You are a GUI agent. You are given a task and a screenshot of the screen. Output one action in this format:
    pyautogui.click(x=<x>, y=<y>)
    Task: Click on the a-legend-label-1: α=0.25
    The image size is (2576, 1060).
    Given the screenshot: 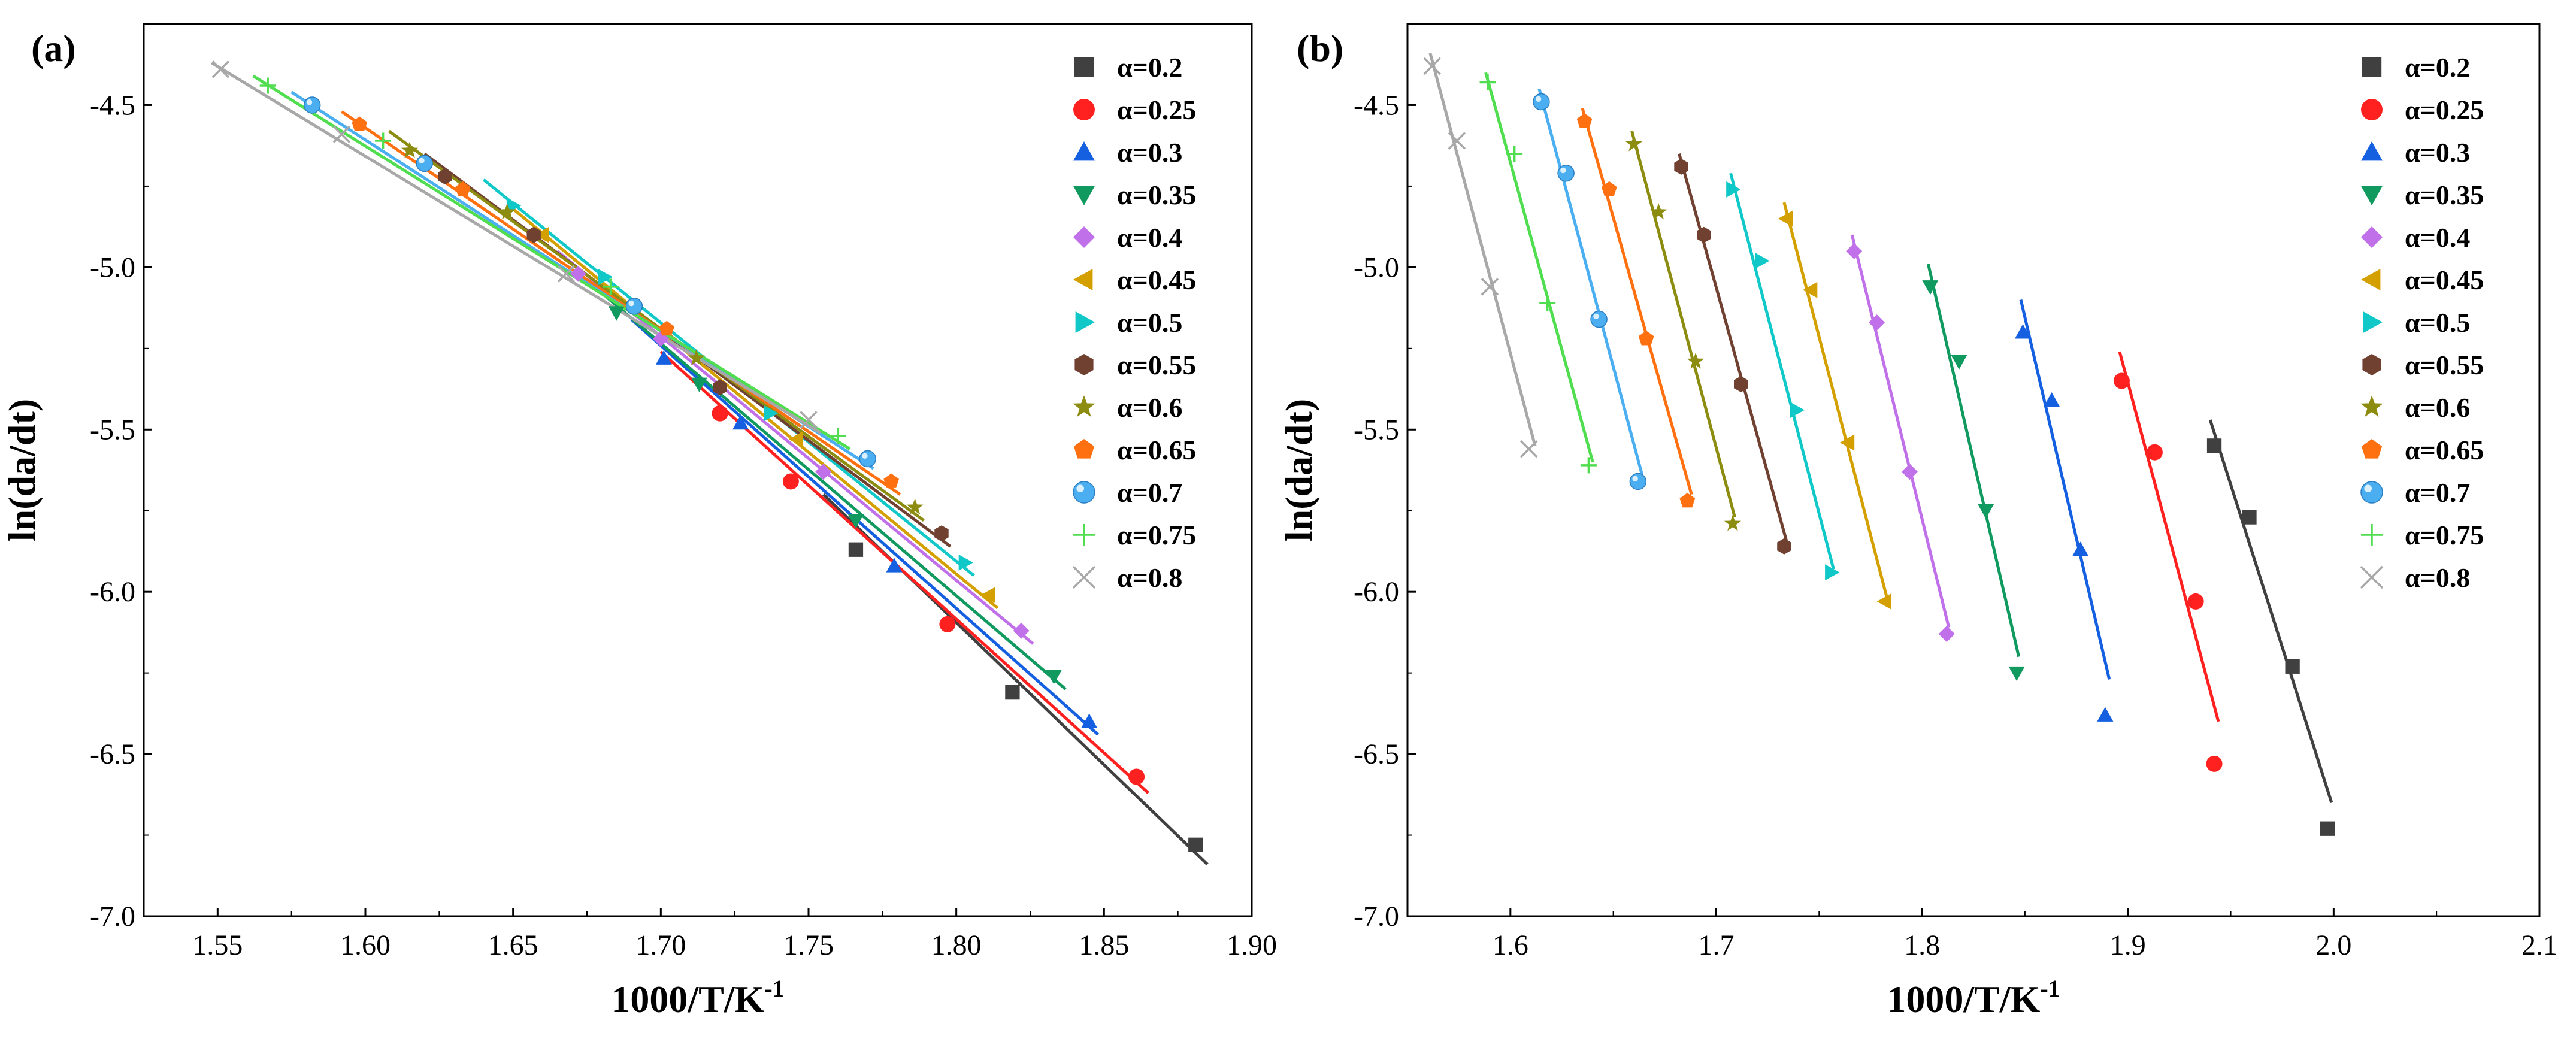 What is the action you would take?
    pyautogui.click(x=1156, y=110)
    